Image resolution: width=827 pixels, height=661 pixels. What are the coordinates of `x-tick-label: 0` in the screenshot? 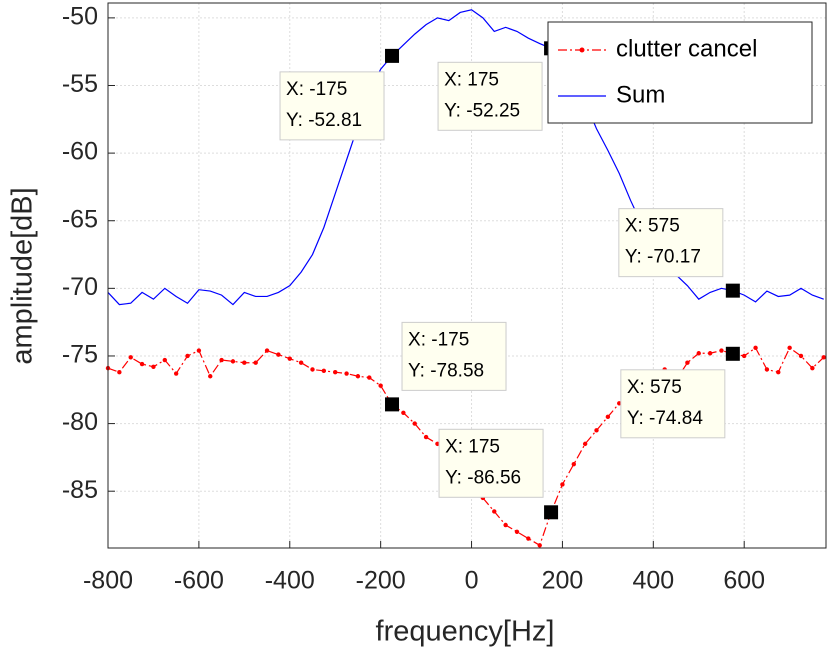 It's located at (472, 581).